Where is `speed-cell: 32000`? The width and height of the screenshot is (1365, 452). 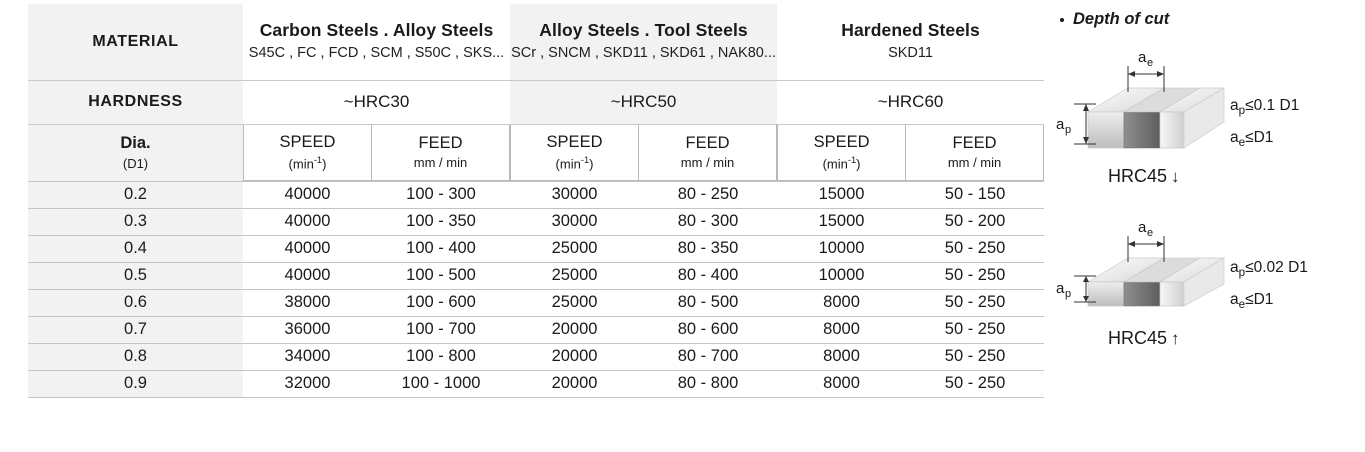 speed-cell: 32000 is located at coordinates (307, 383).